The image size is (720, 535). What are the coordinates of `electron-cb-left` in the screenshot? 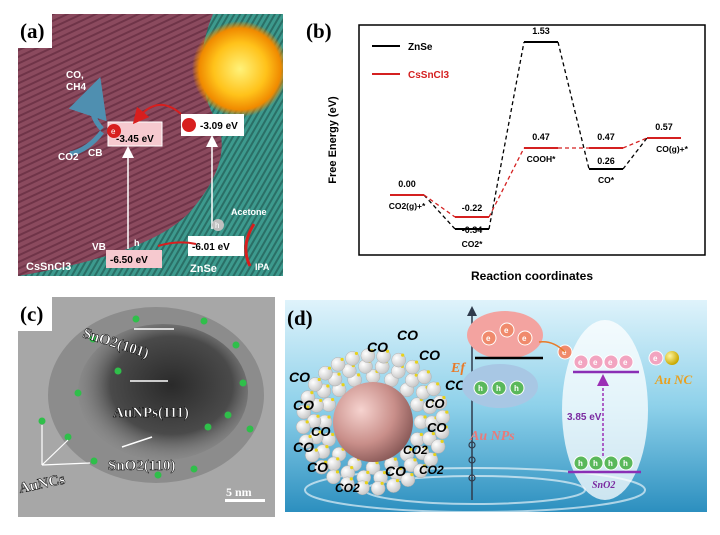 It's located at (114, 131).